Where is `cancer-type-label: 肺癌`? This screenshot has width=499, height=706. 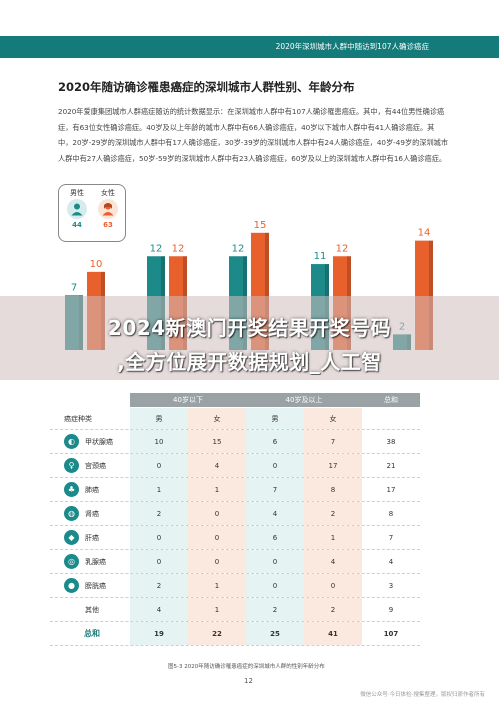
cancer-type-label: 肺癌 is located at coordinates (92, 489).